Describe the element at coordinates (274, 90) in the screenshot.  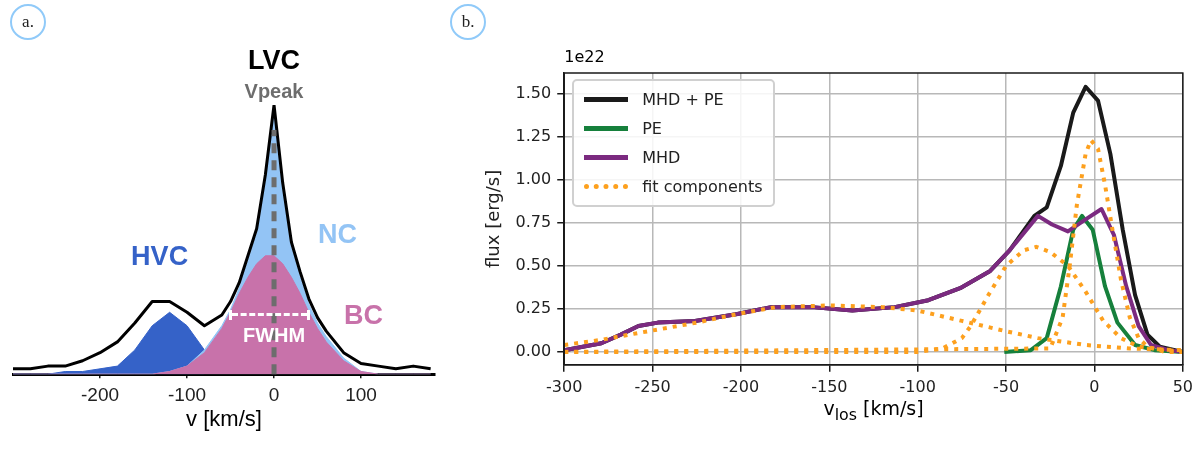
I see `ref-line-label: Vpeak` at that location.